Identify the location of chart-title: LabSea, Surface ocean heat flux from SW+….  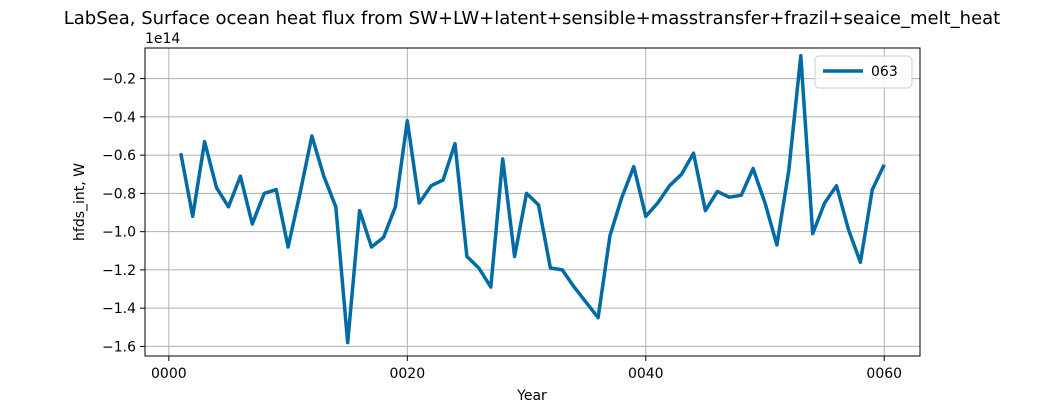
(532, 18).